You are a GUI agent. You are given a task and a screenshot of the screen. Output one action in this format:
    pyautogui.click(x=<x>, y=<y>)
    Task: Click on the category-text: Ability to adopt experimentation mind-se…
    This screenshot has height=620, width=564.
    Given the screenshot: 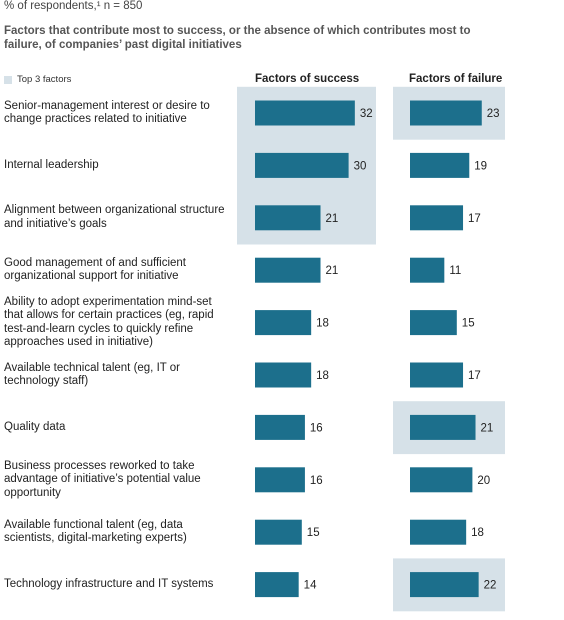 What is the action you would take?
    pyautogui.click(x=109, y=322)
    